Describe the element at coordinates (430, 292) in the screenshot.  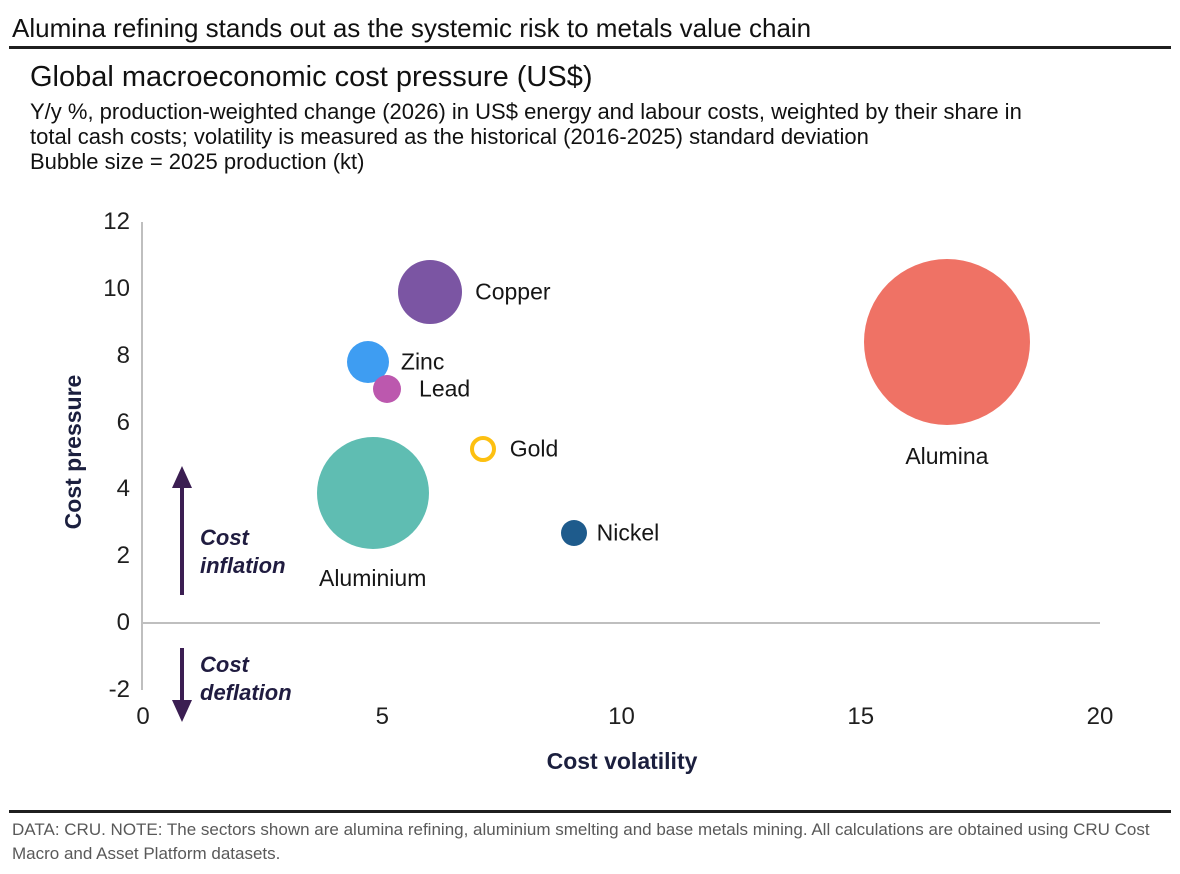
I see `bubble-copper` at that location.